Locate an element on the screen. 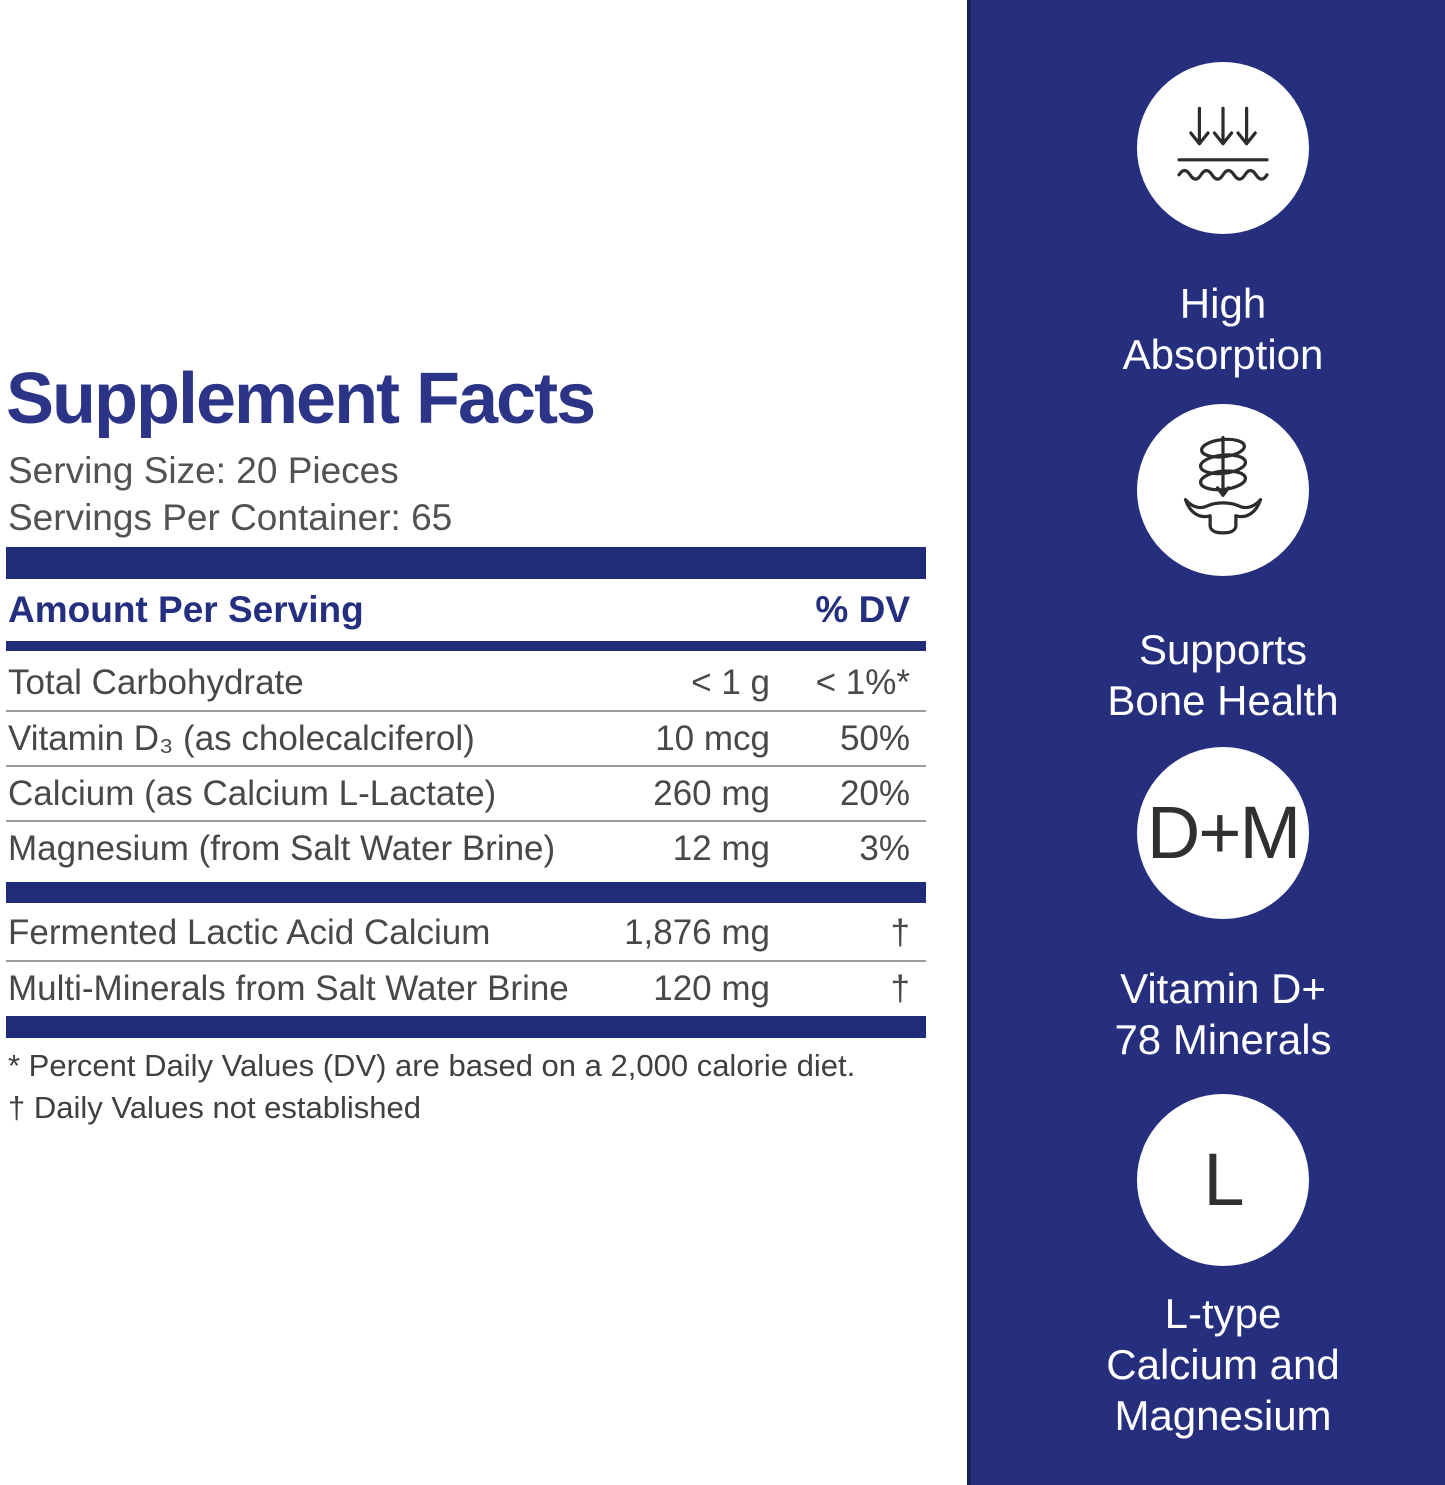  l-monogram-icon: L is located at coordinates (1223, 1180).